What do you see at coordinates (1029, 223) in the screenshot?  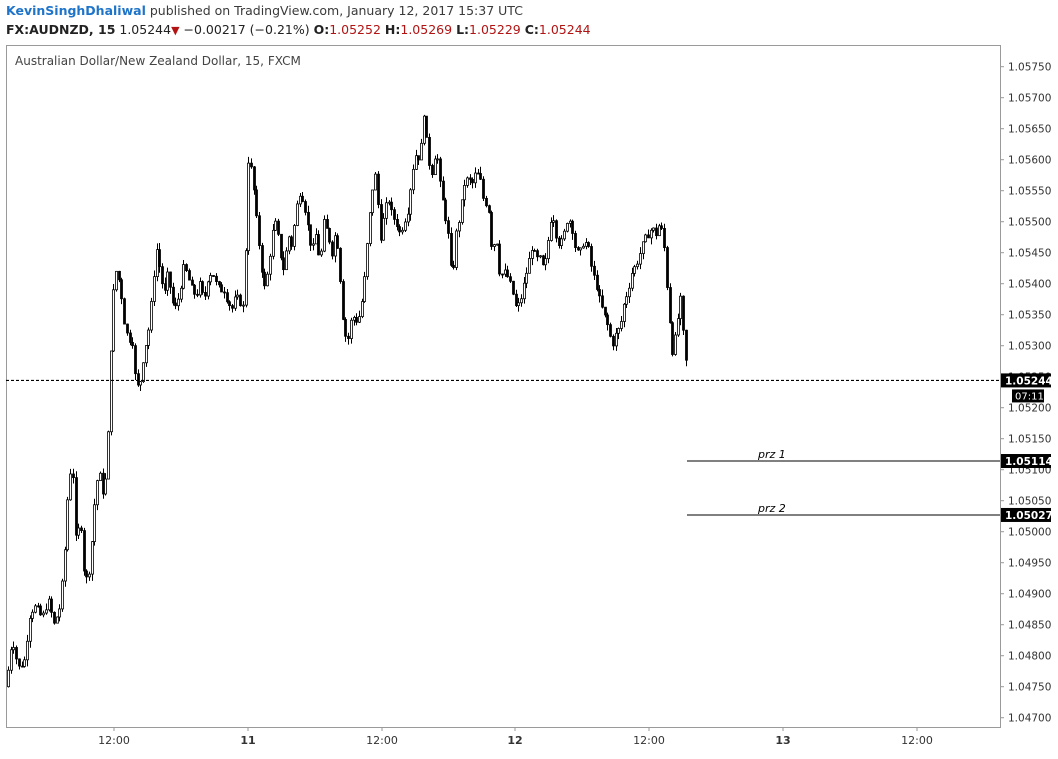 I see `y-tick-label: 1.05500` at bounding box center [1029, 223].